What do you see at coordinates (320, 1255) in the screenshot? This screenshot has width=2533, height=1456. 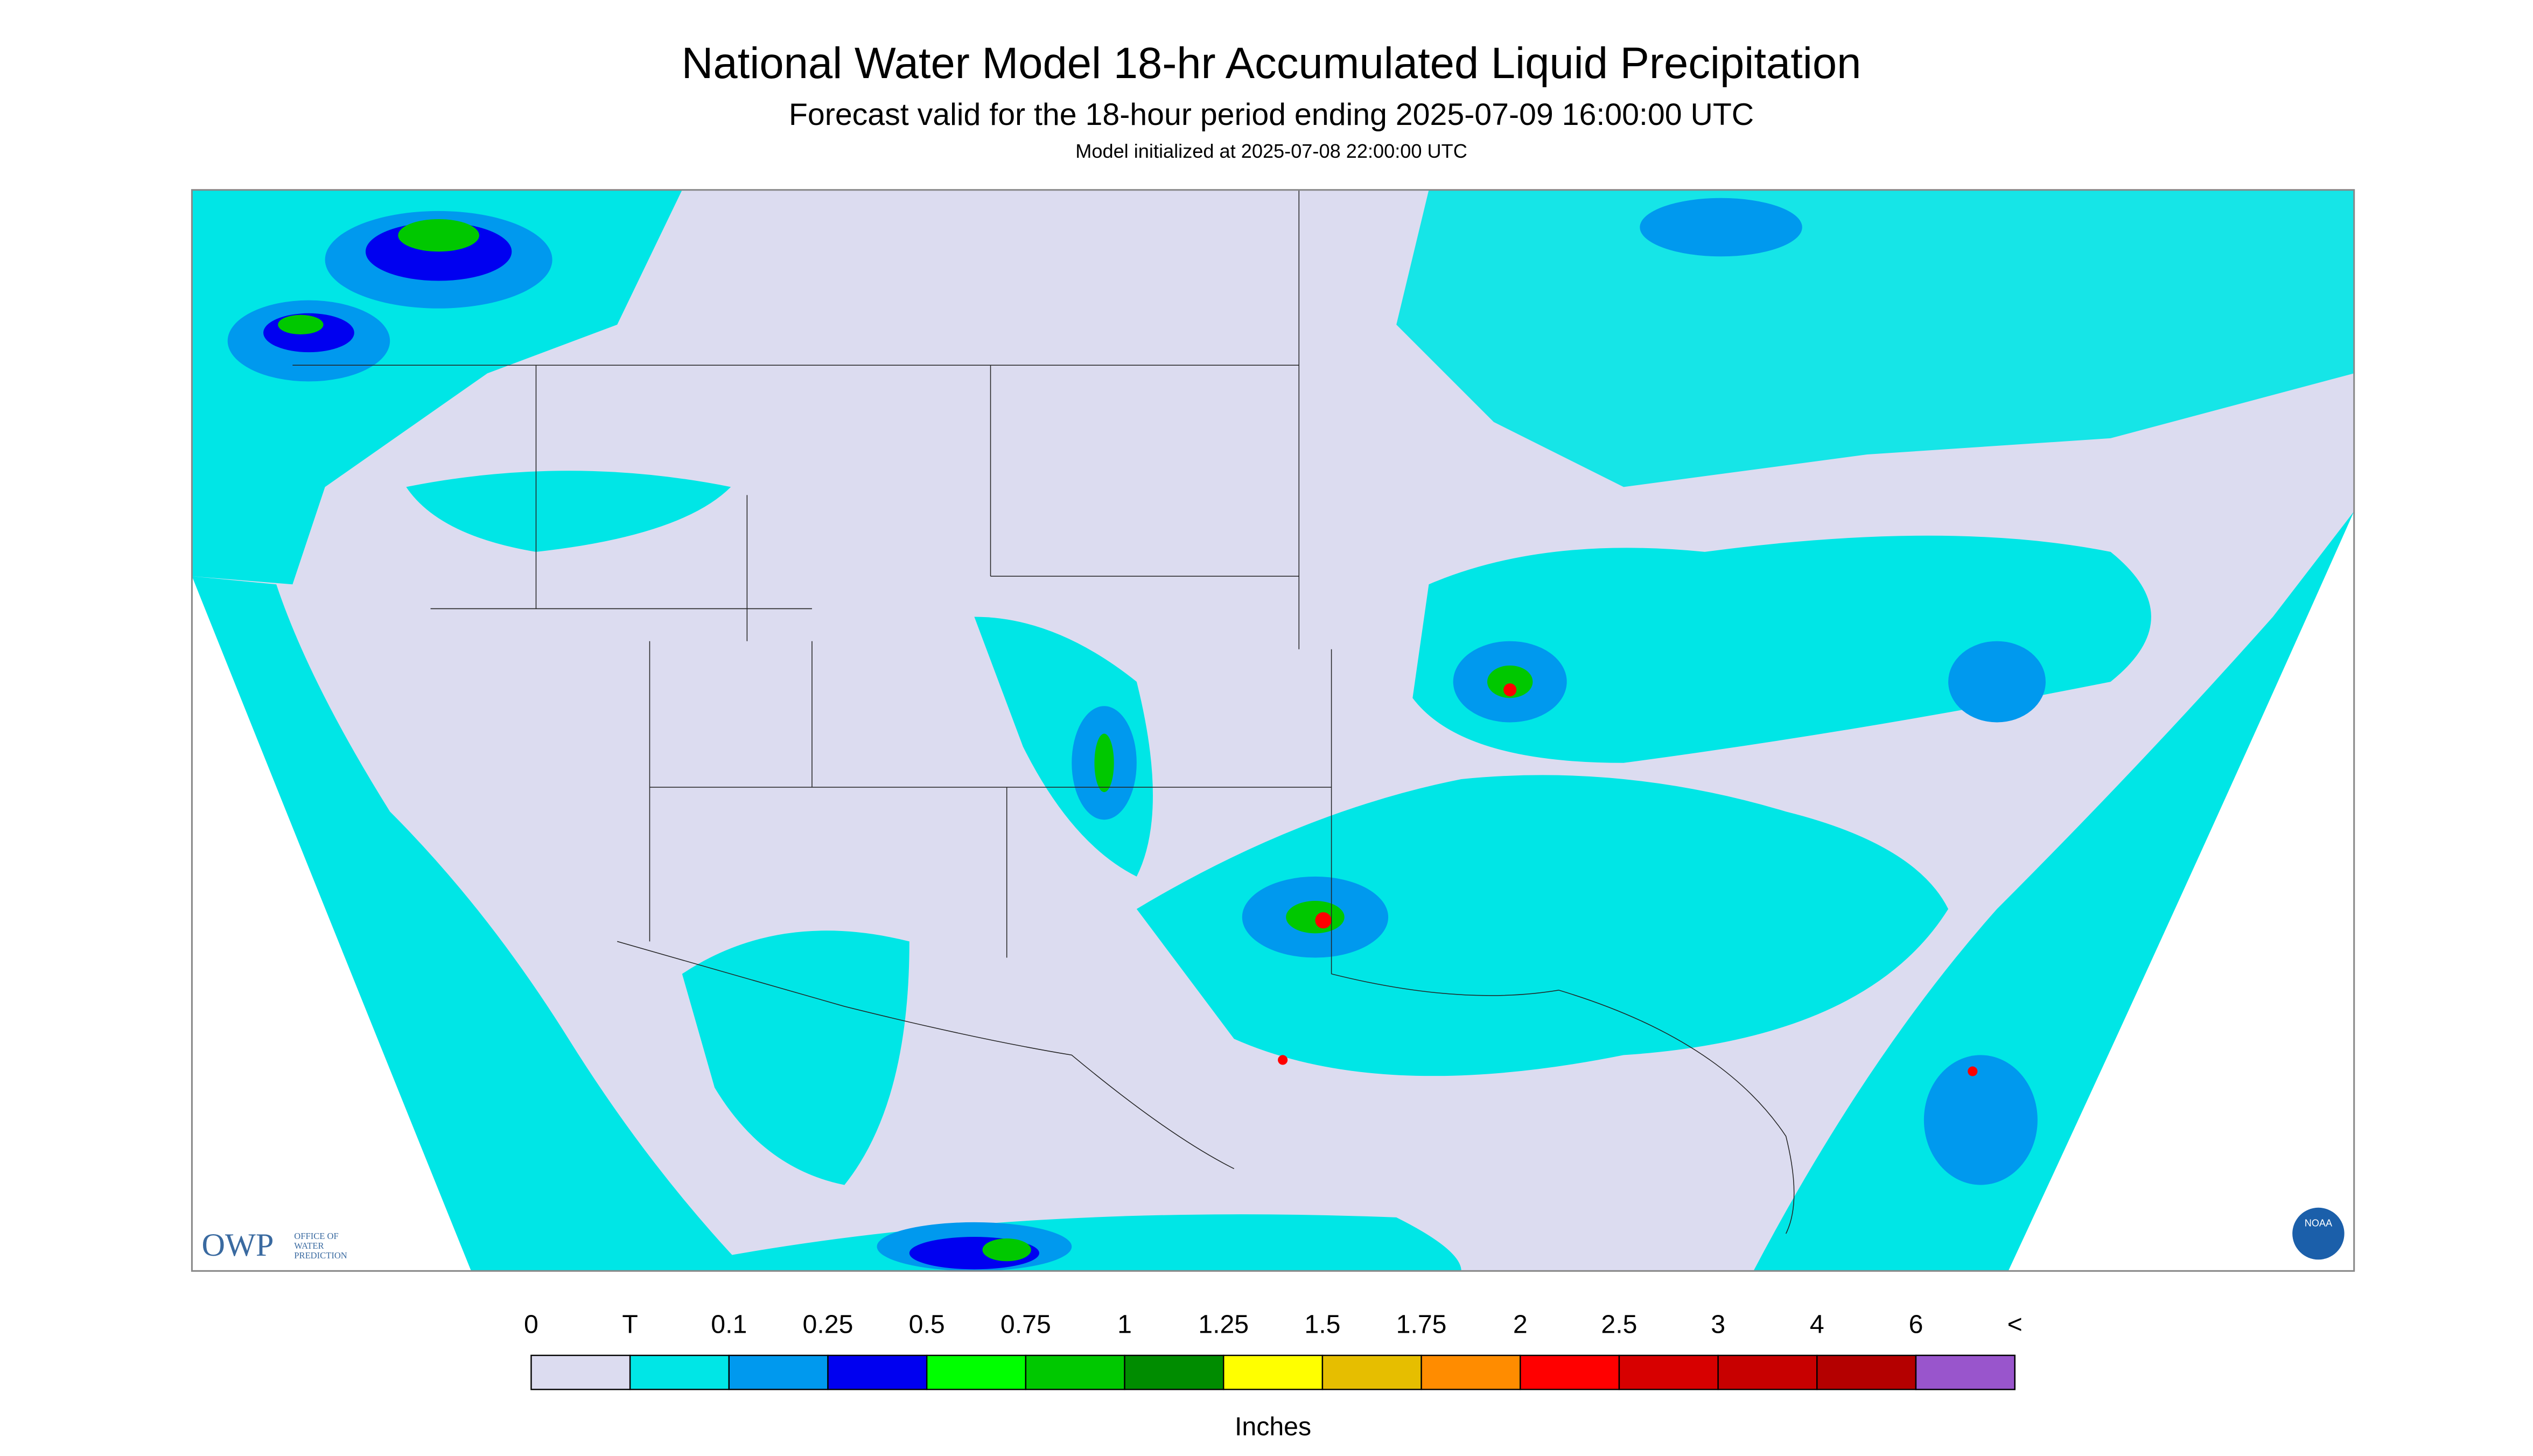 I see `owp-text-line: PREDICTION` at bounding box center [320, 1255].